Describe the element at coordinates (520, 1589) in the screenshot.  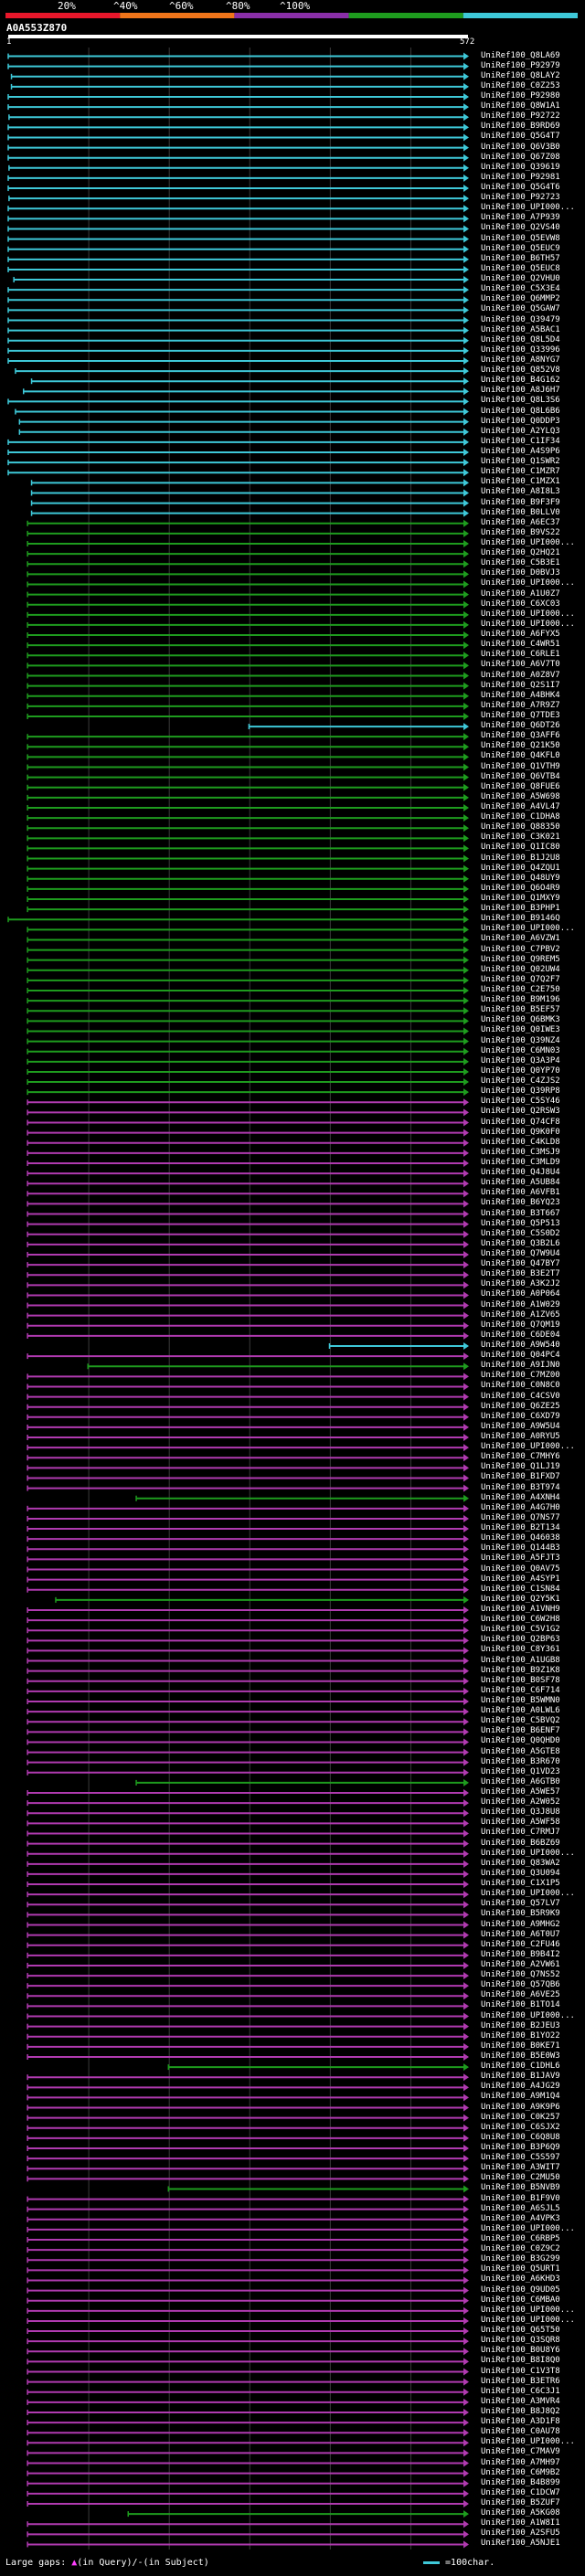
I see `hit-label: UniRef100_C1SN84` at that location.